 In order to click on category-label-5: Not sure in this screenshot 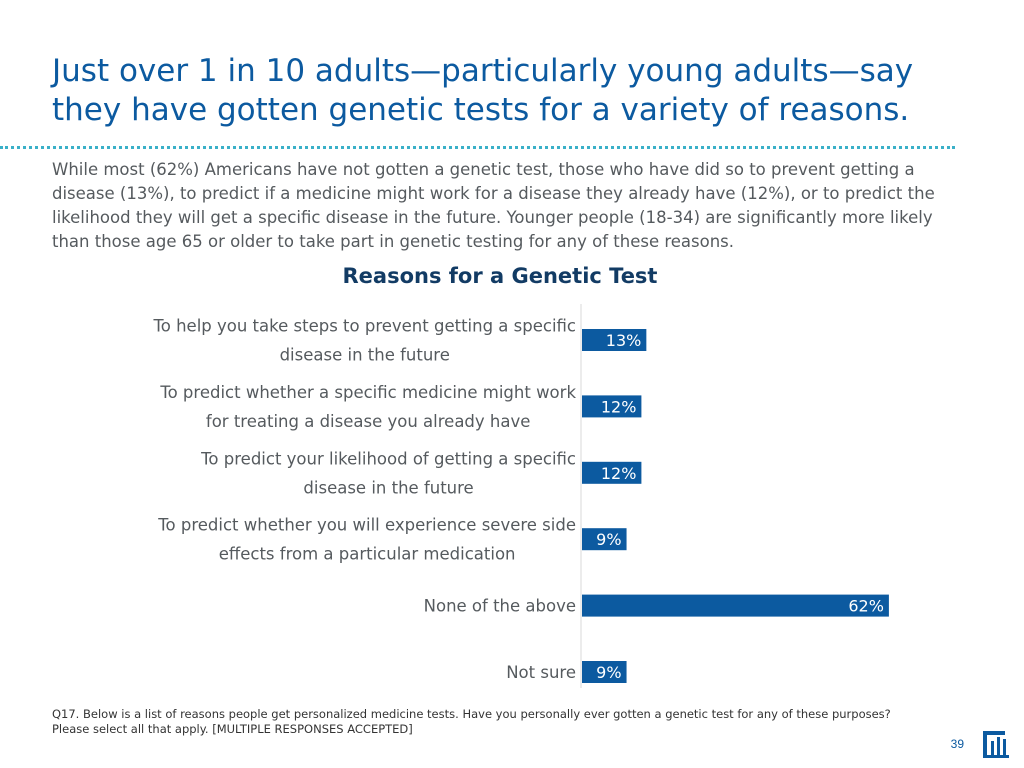, I will do `click(541, 672)`.